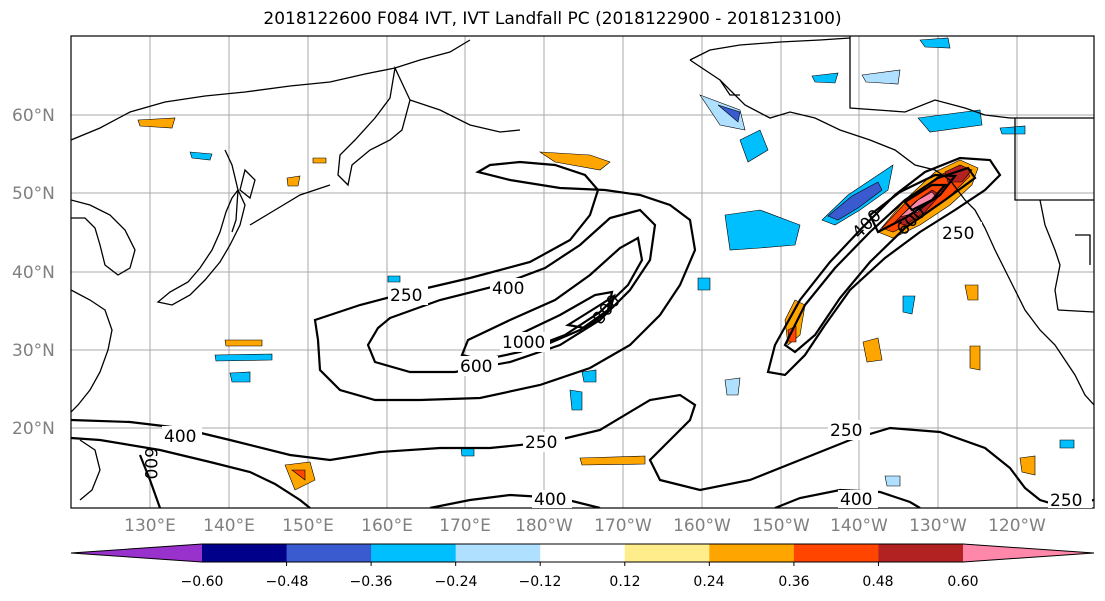 Image resolution: width=1105 pixels, height=601 pixels. What do you see at coordinates (1017, 526) in the screenshot?
I see `lon-label: 120°W` at bounding box center [1017, 526].